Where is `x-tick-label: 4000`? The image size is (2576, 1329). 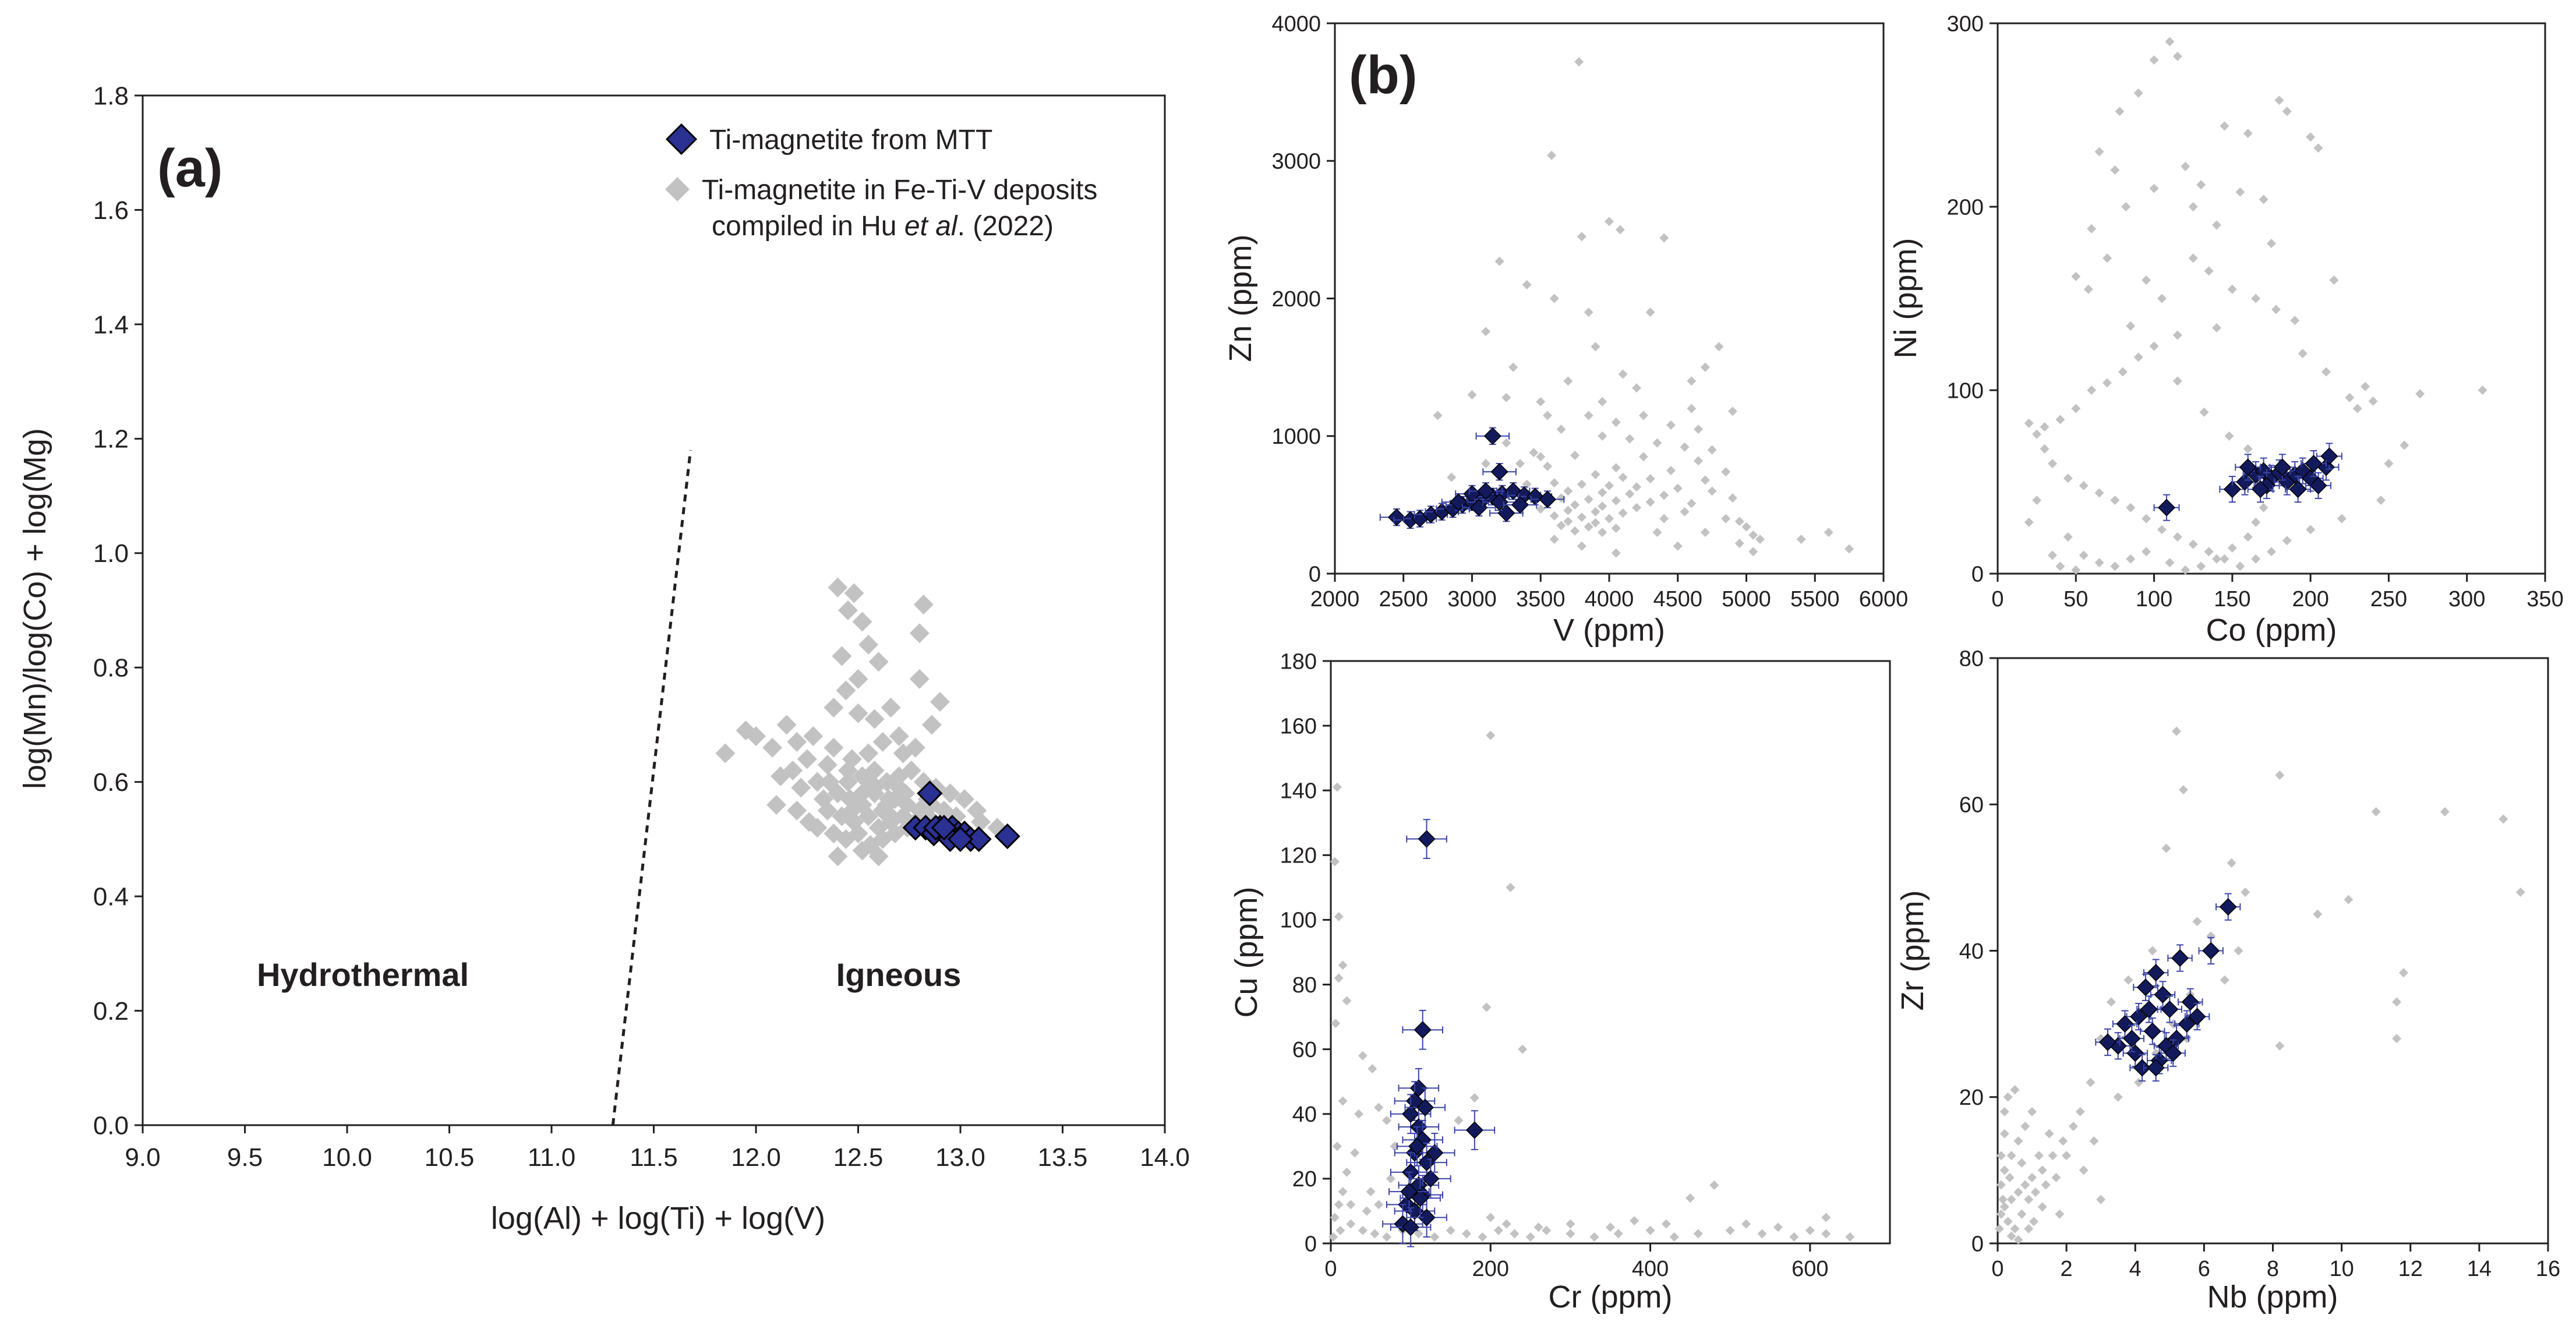
x-tick-label: 4000 is located at coordinates (1609, 599).